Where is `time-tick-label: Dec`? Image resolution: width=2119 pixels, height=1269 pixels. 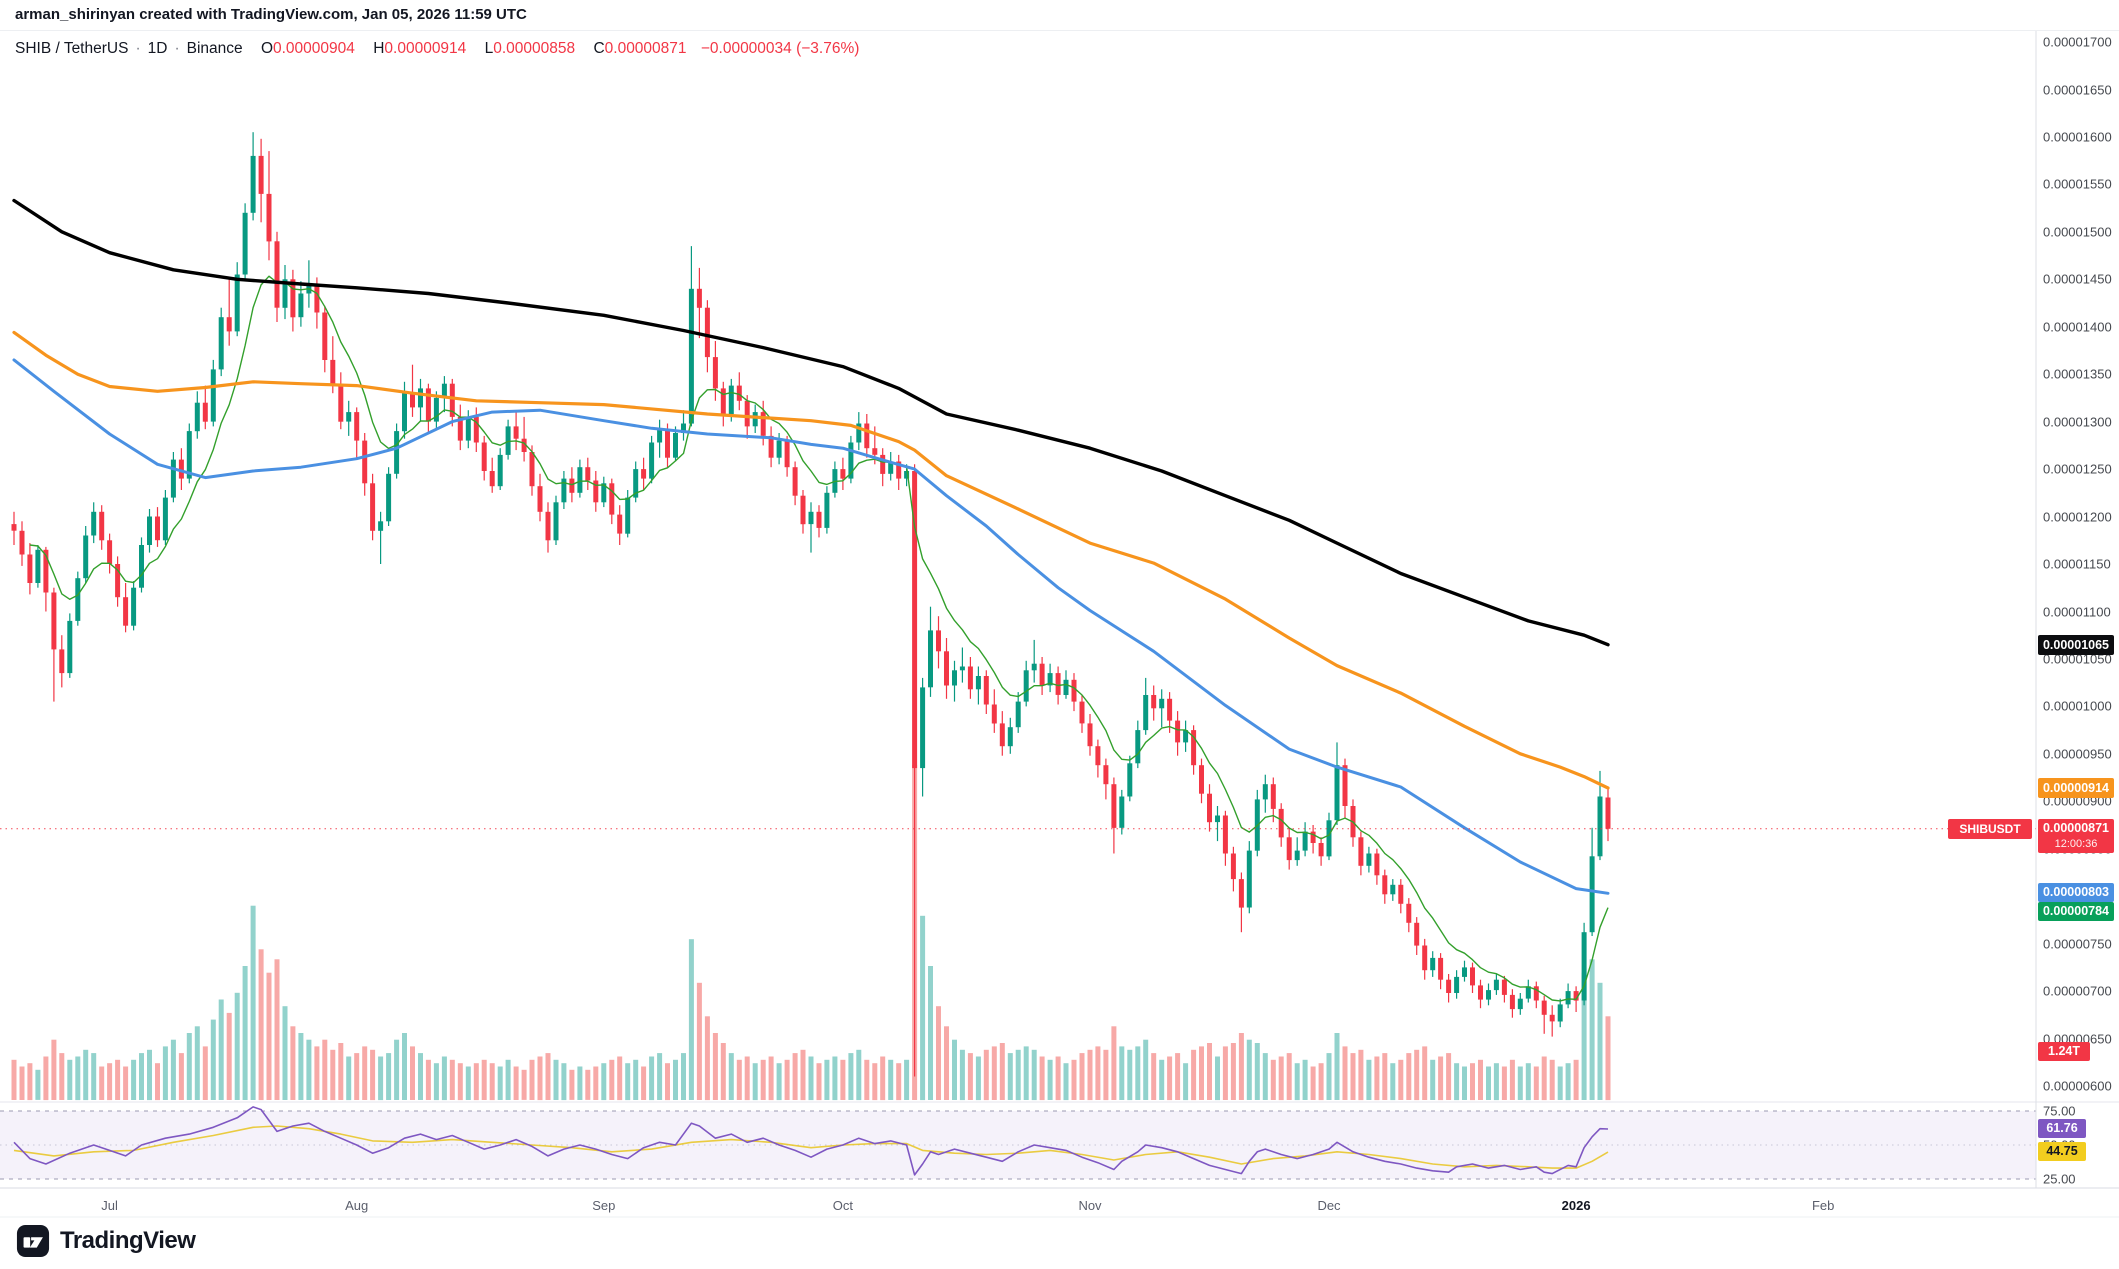
time-tick-label: Dec is located at coordinates (1329, 1205).